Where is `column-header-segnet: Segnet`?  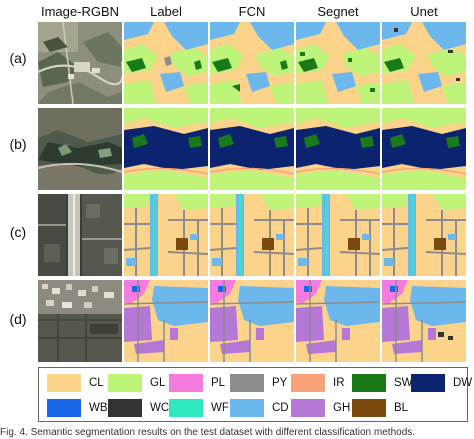
column-header-segnet: Segnet is located at coordinates (338, 11).